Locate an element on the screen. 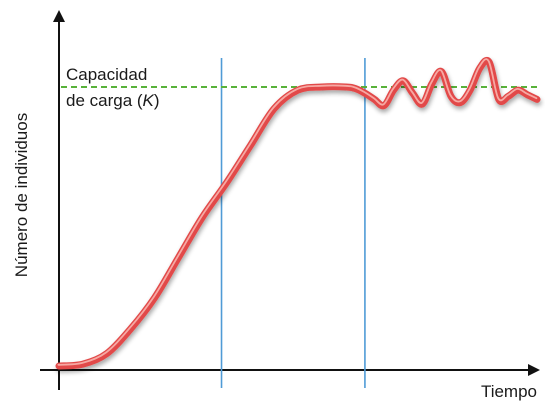 The width and height of the screenshot is (545, 404). x-axis-label: Tiempo is located at coordinates (509, 391).